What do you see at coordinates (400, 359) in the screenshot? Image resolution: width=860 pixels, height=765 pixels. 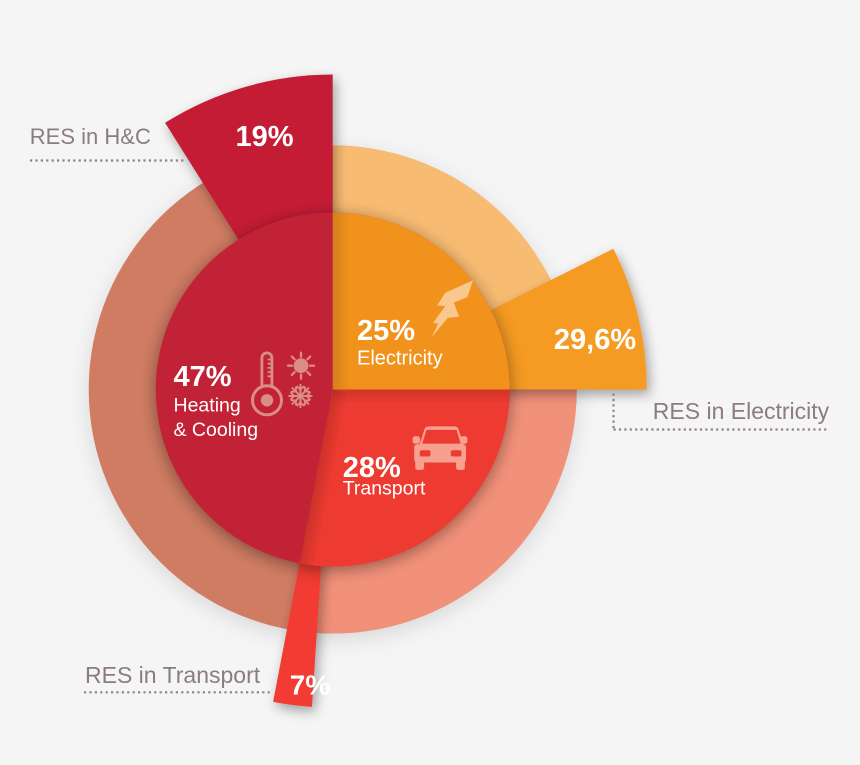 I see `svg-text: Electricity` at bounding box center [400, 359].